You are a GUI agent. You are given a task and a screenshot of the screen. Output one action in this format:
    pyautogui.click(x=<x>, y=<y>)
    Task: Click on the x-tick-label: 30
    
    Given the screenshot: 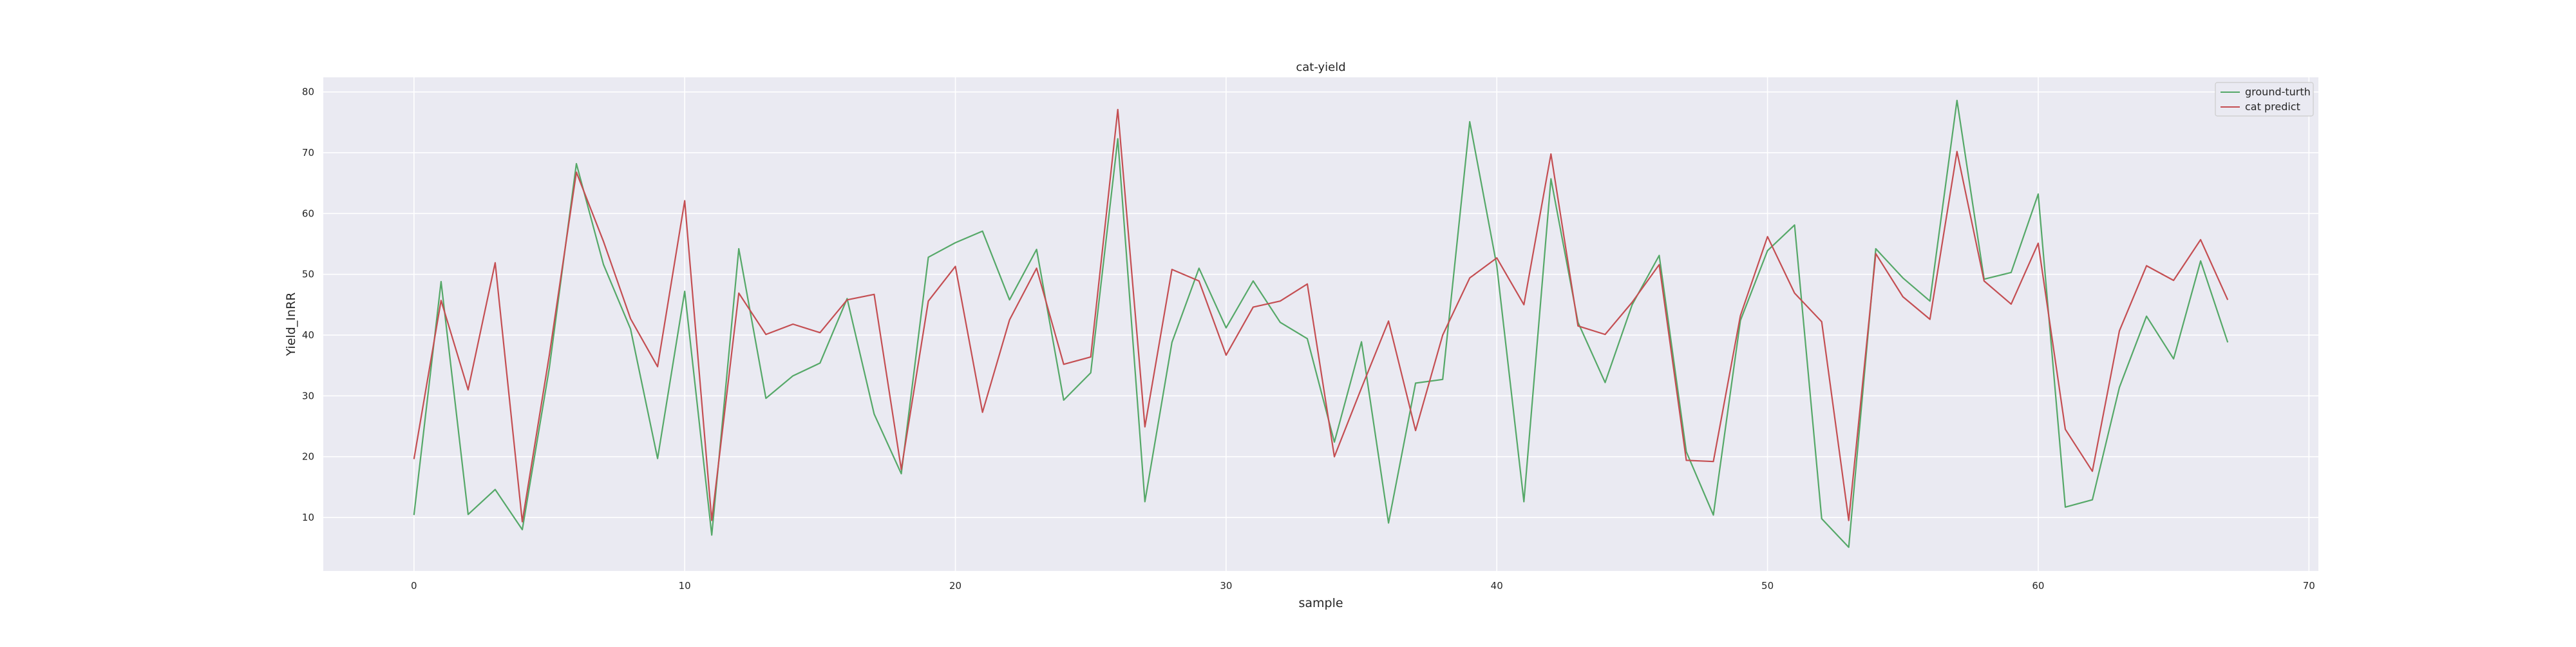 What is the action you would take?
    pyautogui.click(x=1226, y=586)
    